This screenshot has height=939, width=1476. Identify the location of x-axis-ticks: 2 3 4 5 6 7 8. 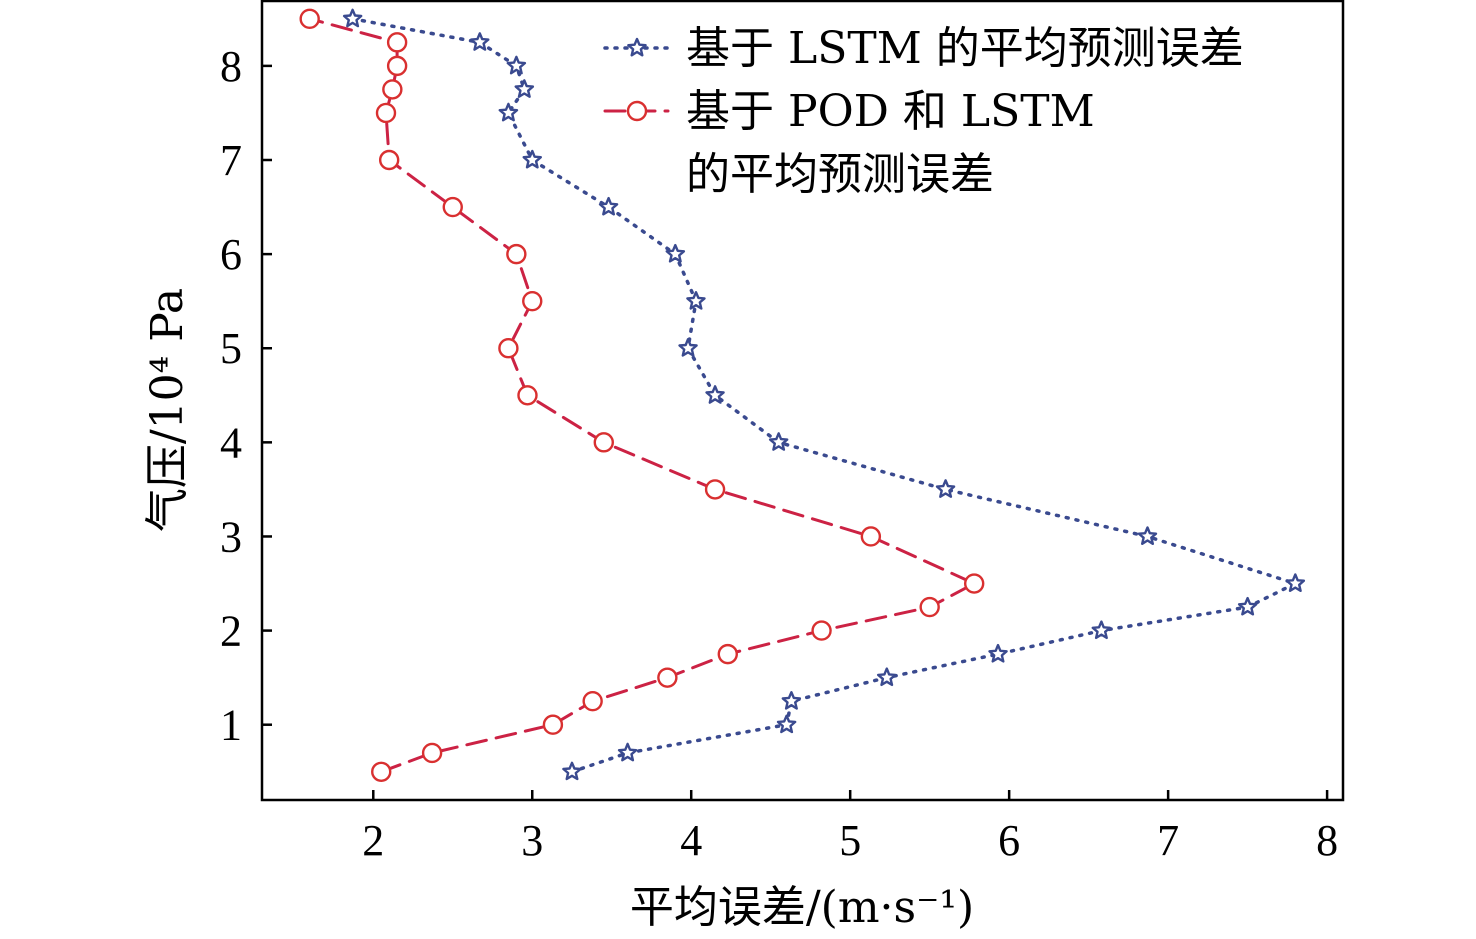
(850, 827).